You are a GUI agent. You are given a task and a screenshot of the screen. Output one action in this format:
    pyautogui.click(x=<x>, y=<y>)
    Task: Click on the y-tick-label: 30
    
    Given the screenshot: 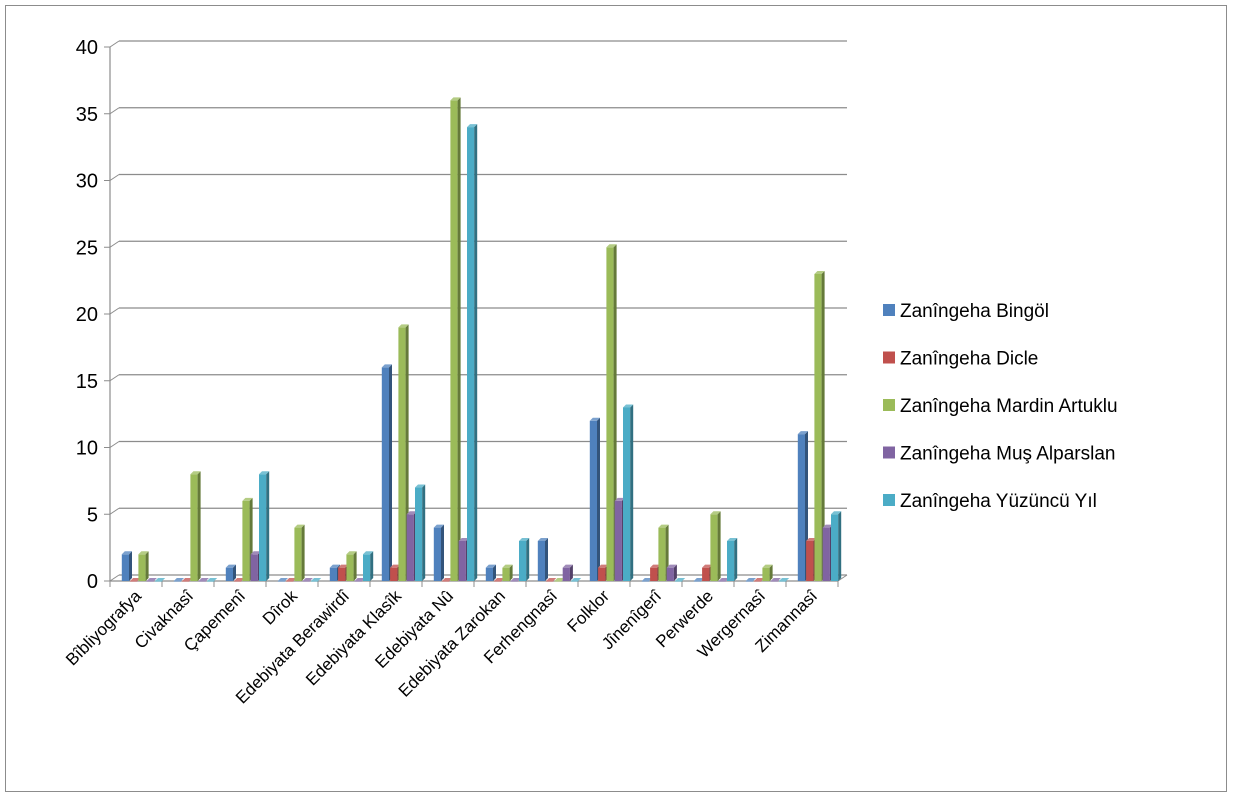 What is the action you would take?
    pyautogui.click(x=87, y=182)
    